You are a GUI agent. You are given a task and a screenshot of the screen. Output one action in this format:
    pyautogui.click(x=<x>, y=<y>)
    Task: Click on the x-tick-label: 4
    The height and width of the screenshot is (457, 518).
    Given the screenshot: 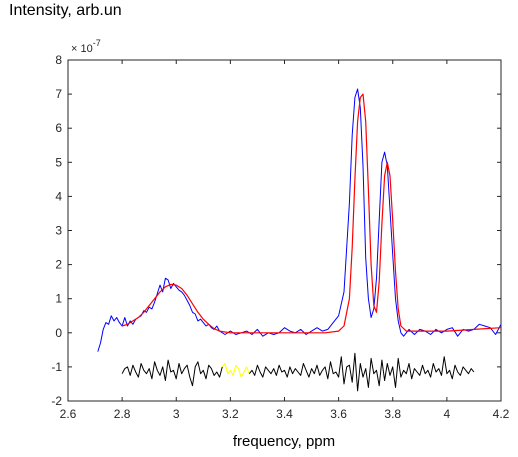 What is the action you would take?
    pyautogui.click(x=447, y=414)
    